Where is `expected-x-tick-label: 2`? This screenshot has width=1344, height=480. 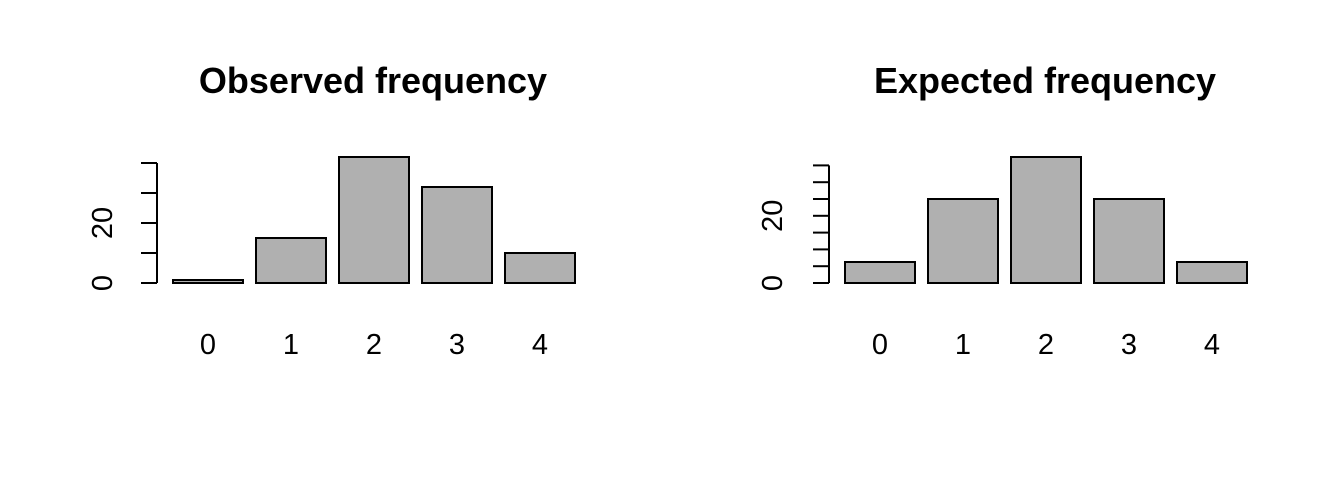 expected-x-tick-label: 2 is located at coordinates (1046, 345).